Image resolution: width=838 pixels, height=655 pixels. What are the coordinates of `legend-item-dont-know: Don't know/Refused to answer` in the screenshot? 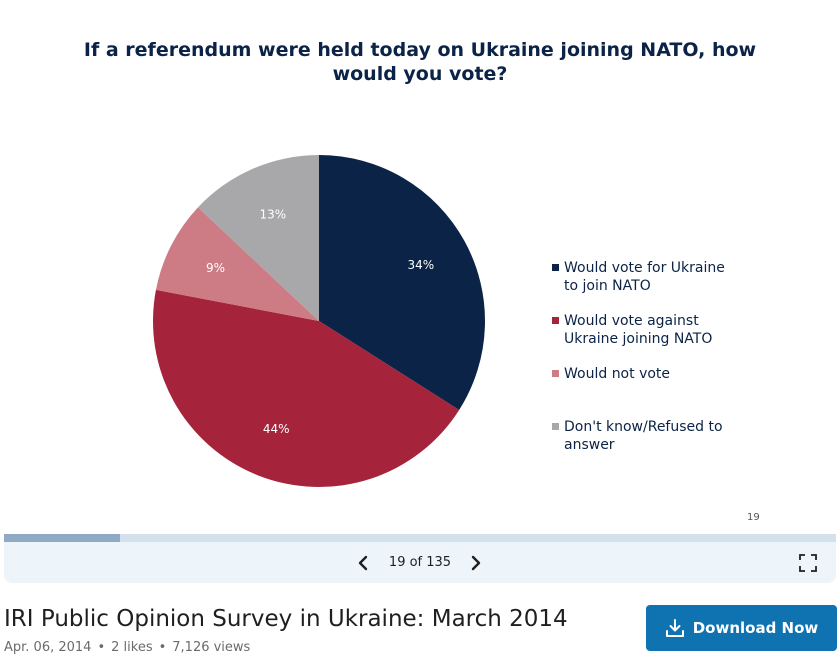 It's located at (662, 436).